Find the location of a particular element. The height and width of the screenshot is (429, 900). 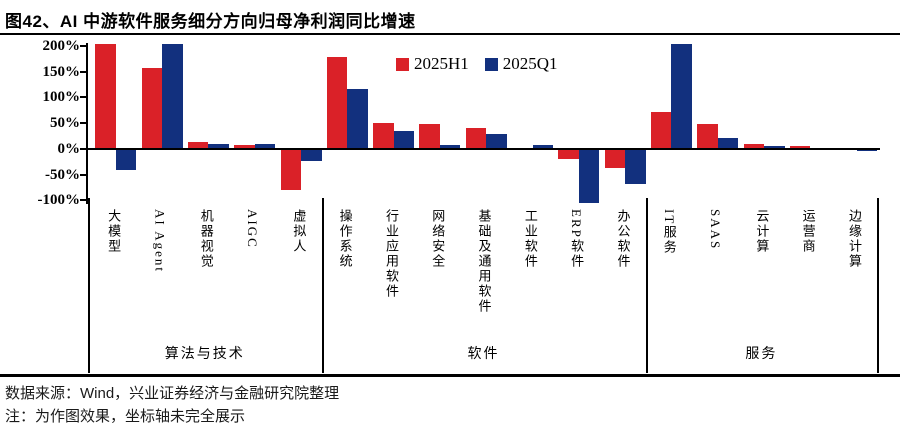

bar-2025Q1-机器视觉 is located at coordinates (218, 146).